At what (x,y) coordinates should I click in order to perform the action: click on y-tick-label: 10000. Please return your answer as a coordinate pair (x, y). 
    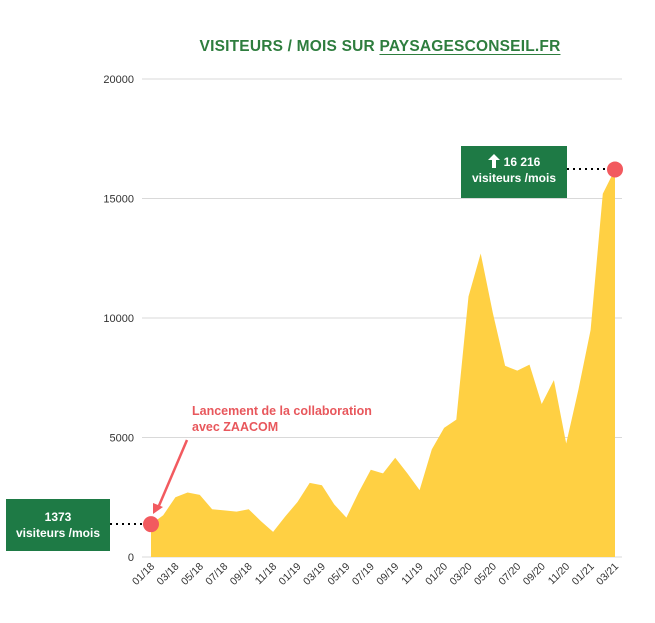
    Looking at the image, I should click on (118, 319).